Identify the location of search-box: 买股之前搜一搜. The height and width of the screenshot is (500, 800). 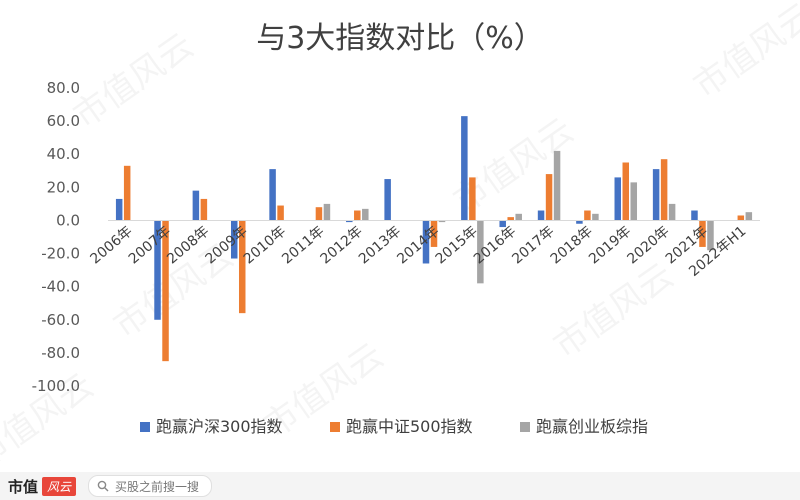
(150, 486).